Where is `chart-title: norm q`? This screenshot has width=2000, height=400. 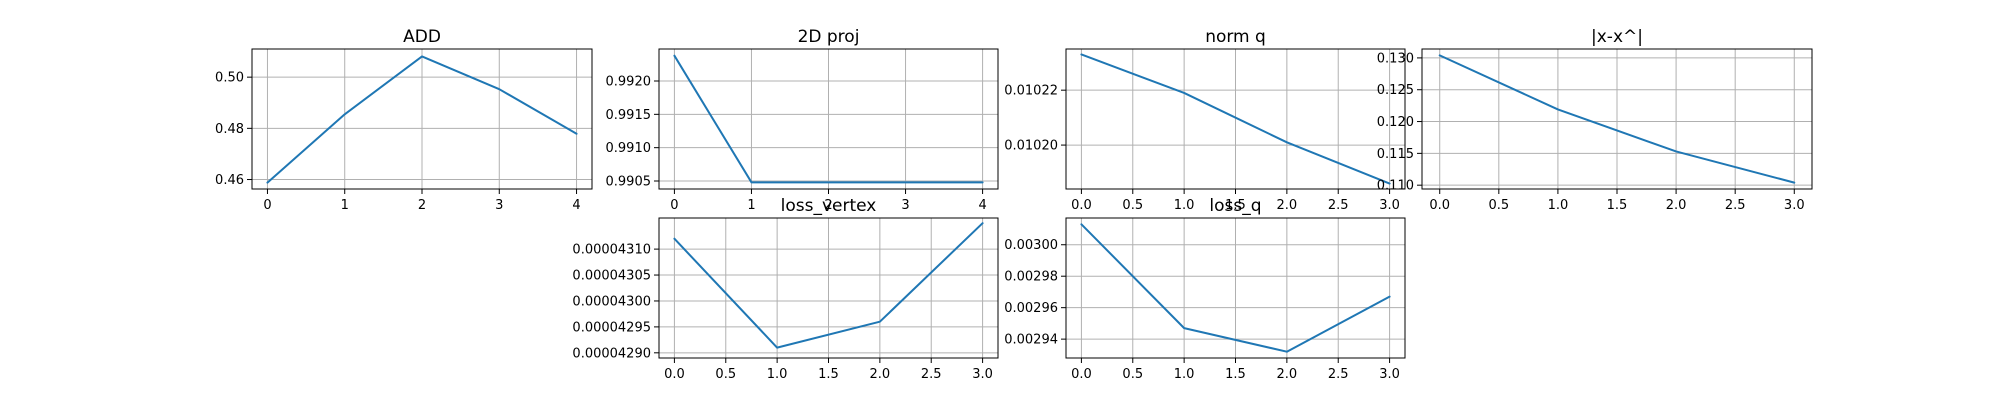
chart-title: norm q is located at coordinates (1235, 37).